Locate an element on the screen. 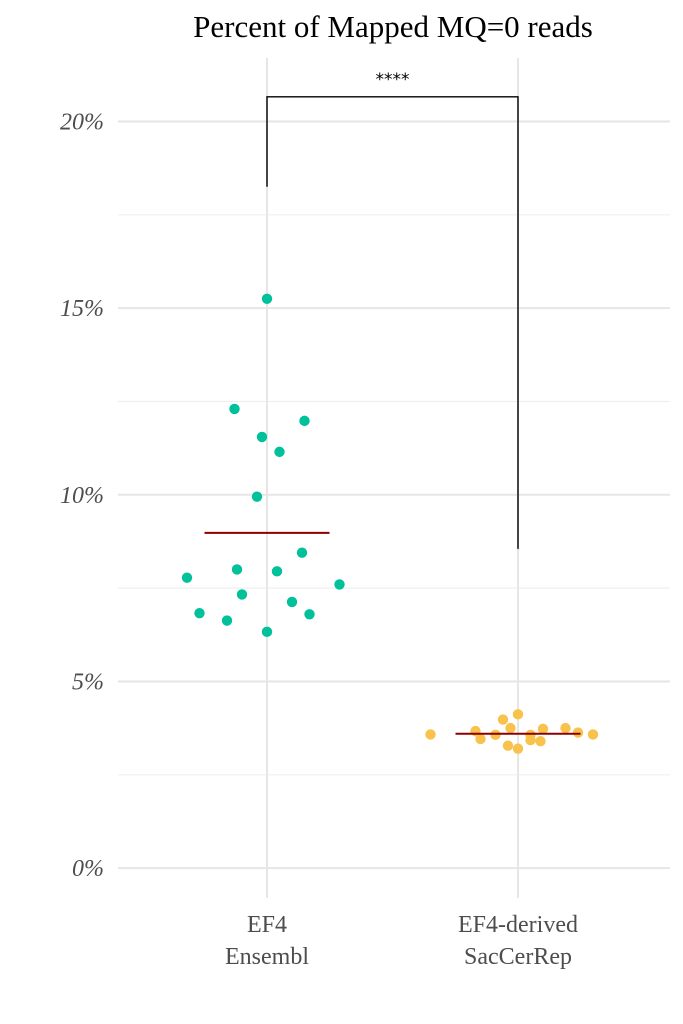 The image size is (683, 1024). x-tick-label: Ensembl is located at coordinates (267, 957).